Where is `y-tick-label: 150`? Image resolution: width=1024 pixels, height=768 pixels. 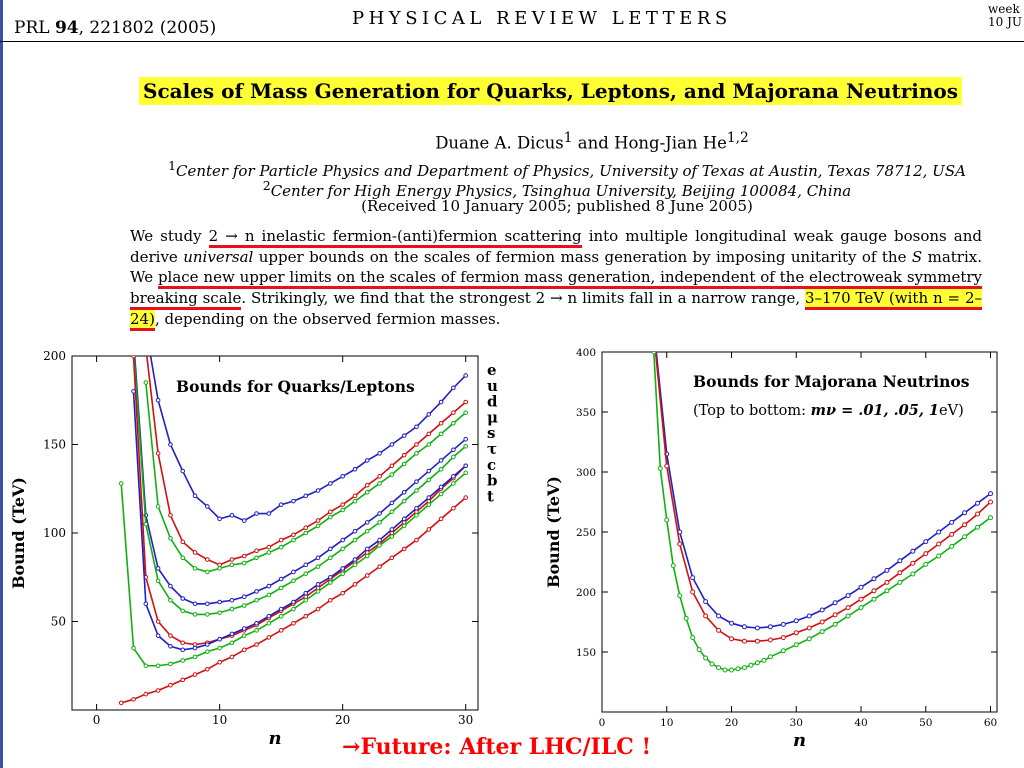
y-tick-label: 150 is located at coordinates (586, 653).